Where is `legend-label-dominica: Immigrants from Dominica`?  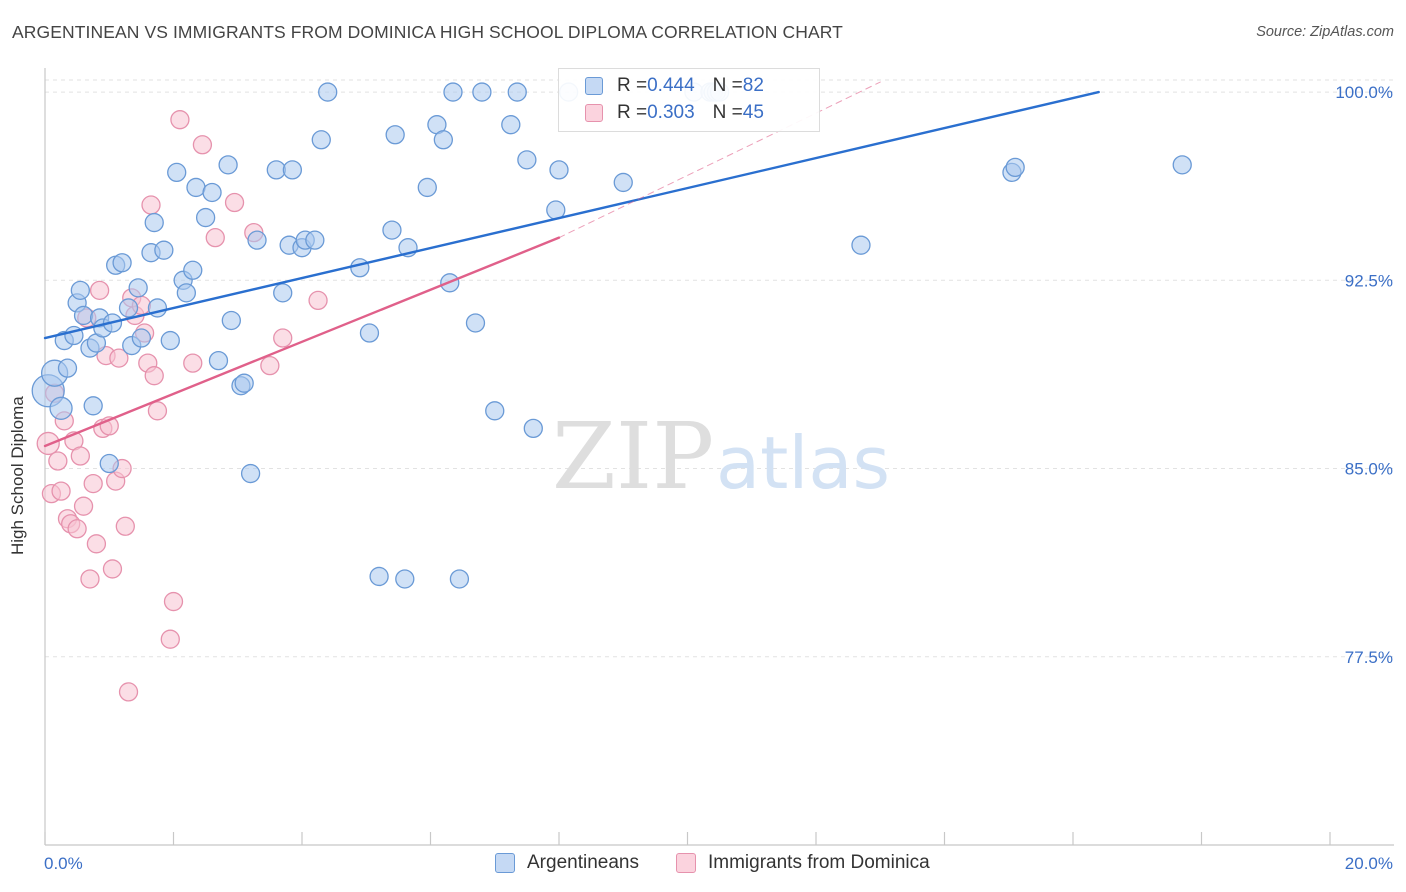
legend-label-dominica: Immigrants from Dominica is located at coordinates (819, 862).